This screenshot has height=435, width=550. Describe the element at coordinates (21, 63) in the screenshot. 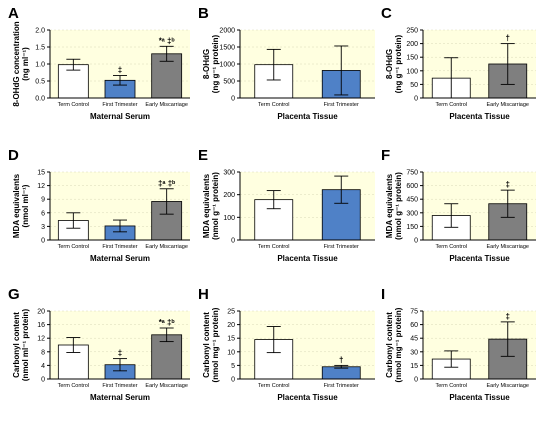

I see `y-axis-label: 8-OHdG concentration(ng ml⁻¹)` at that location.